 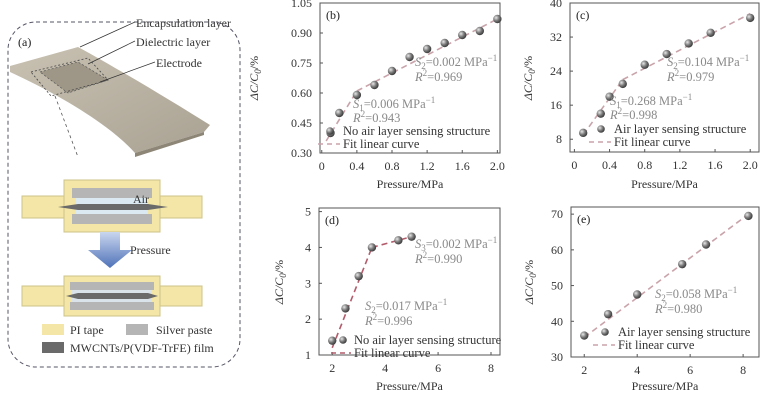 What do you see at coordinates (394, 104) in the screenshot?
I see `fit-annotation: S1=0.006 MPa−1` at bounding box center [394, 104].